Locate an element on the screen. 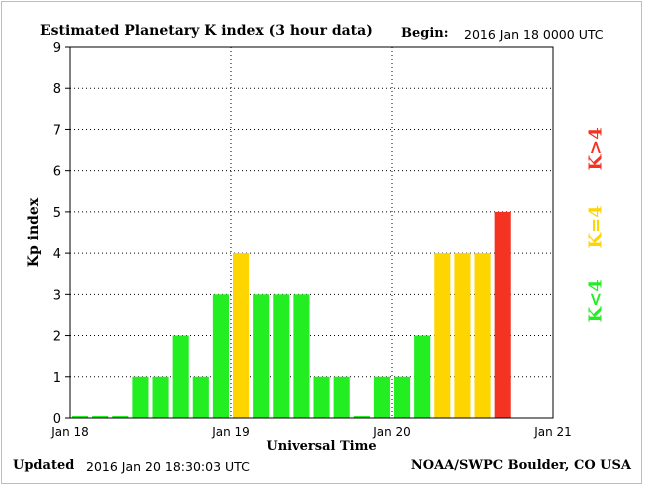  legend-item-mid: K=4 is located at coordinates (596, 227).